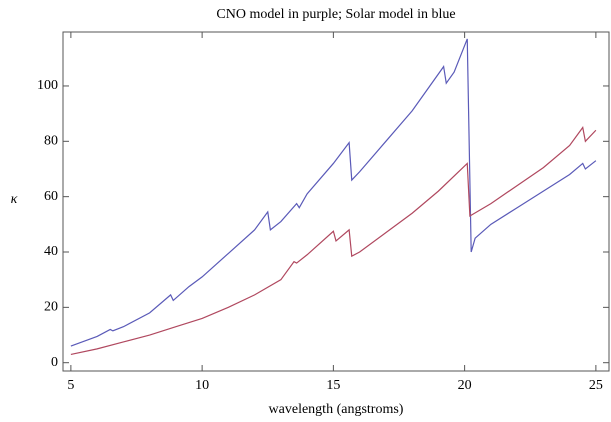 This screenshot has width=611, height=422. I want to click on y-tick-label: 20, so click(51, 307).